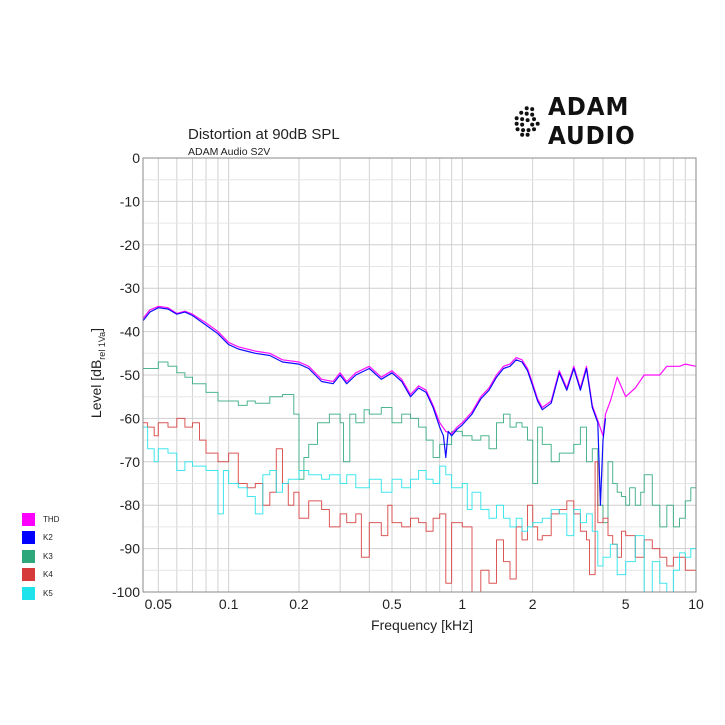  What do you see at coordinates (626, 604) in the screenshot?
I see `x-tick-label: 5` at bounding box center [626, 604].